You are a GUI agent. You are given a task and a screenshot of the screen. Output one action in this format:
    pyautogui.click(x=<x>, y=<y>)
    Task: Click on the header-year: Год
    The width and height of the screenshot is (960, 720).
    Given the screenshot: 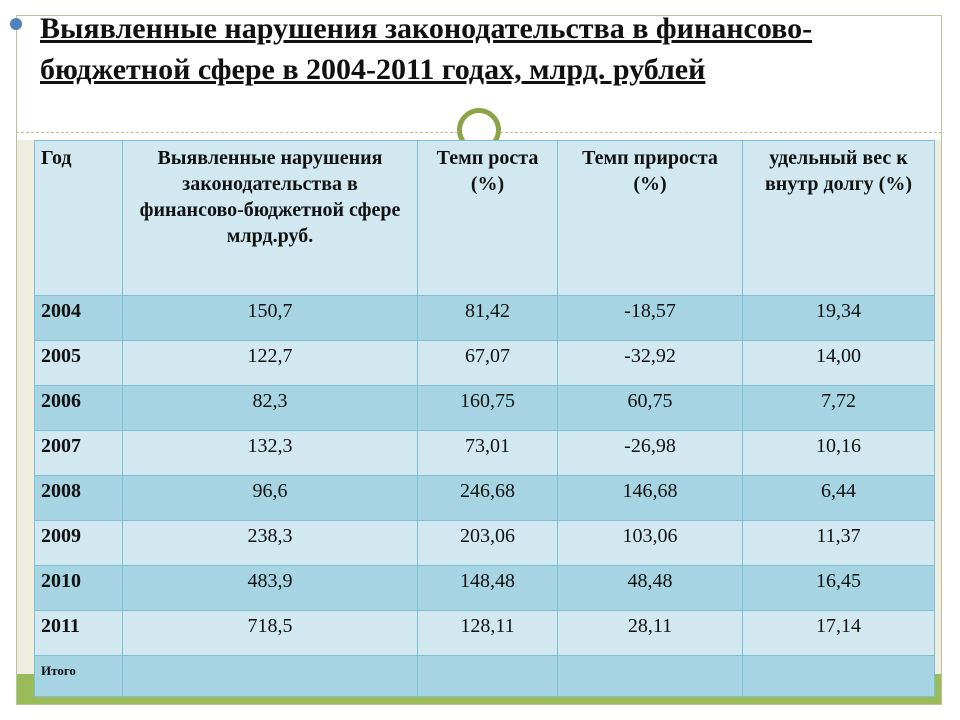 What is the action you would take?
    pyautogui.click(x=78, y=218)
    